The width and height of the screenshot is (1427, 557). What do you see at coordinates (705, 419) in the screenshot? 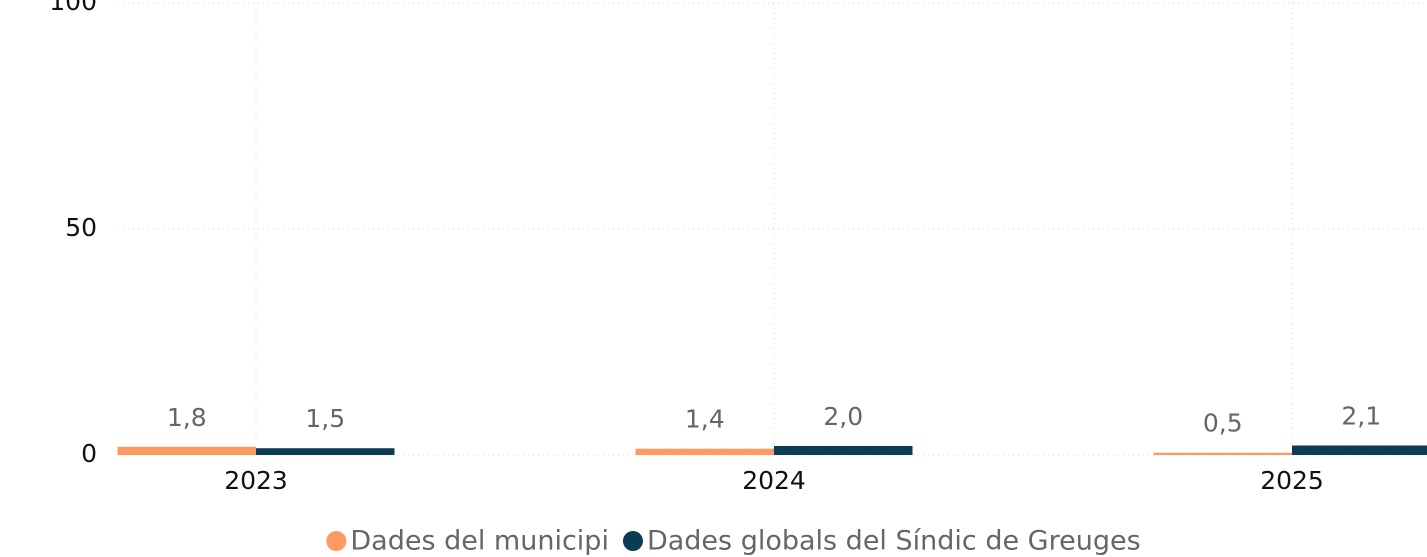
I see `value-label: 1,4` at bounding box center [705, 419].